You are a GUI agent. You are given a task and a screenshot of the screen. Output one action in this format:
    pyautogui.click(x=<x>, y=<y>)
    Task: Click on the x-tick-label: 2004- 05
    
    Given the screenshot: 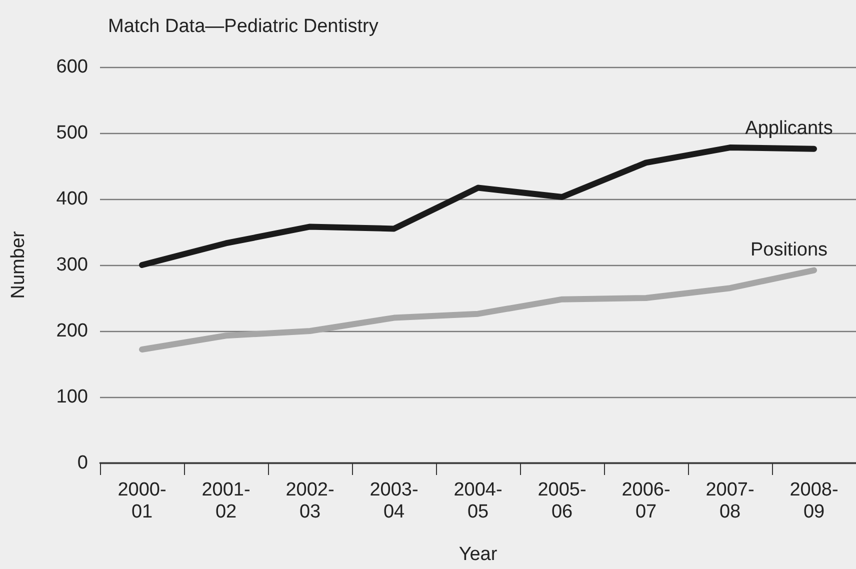 What is the action you would take?
    pyautogui.click(x=478, y=501)
    